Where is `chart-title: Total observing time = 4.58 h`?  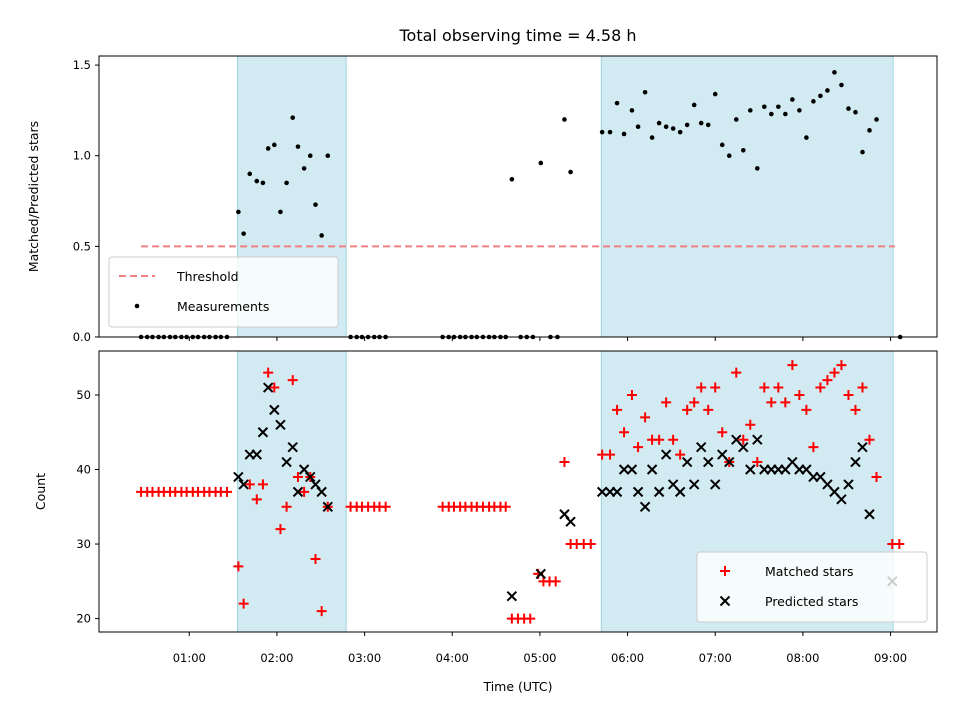
chart-title: Total observing time = 4.58 h is located at coordinates (517, 35).